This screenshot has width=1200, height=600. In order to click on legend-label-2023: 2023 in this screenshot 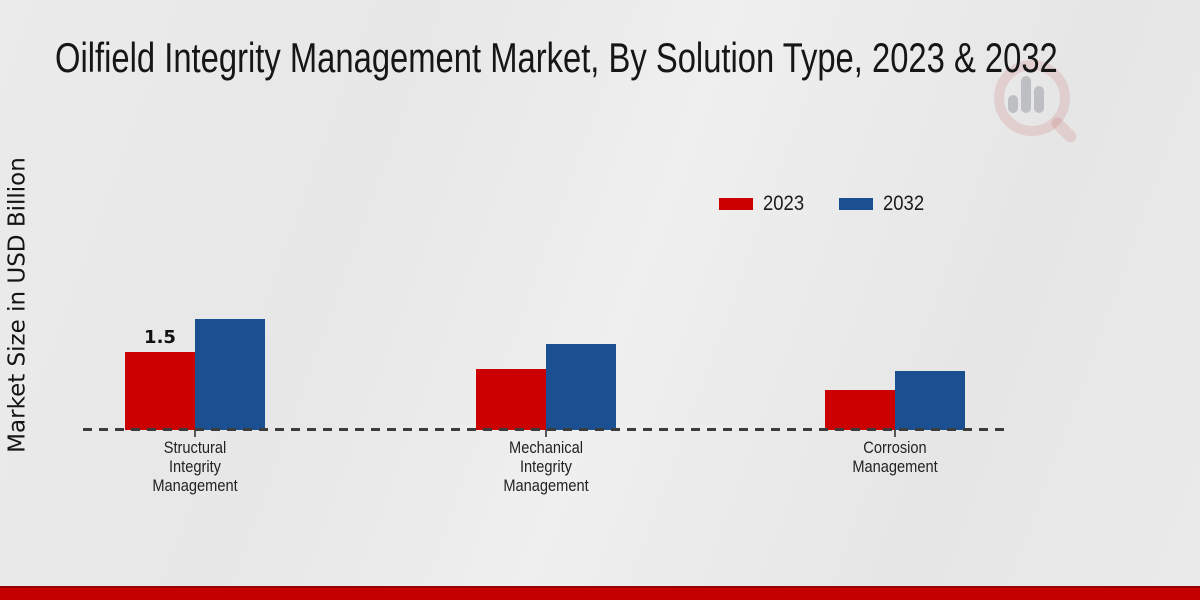, I will do `click(784, 203)`.